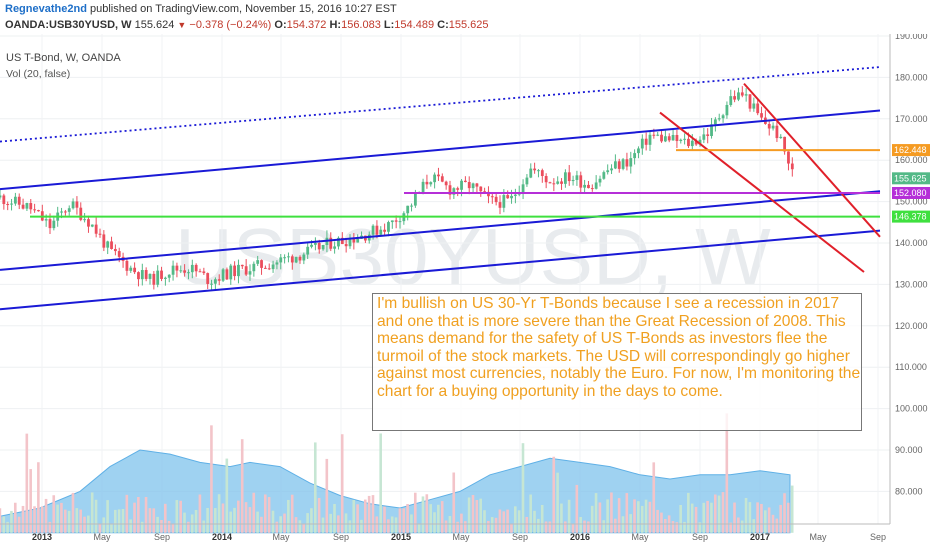 This screenshot has width=932, height=550. What do you see at coordinates (910, 217) in the screenshot?
I see `price-label: 146.378` at bounding box center [910, 217].